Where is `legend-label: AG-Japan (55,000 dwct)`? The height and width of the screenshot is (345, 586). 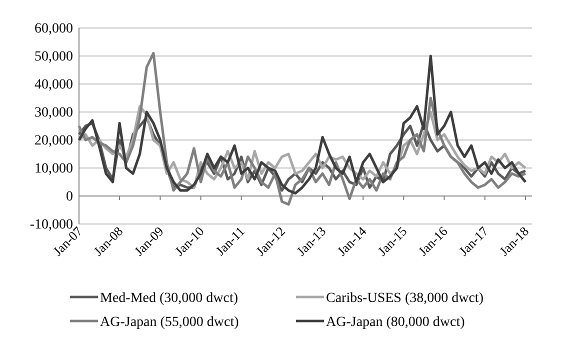 legend-label: AG-Japan (55,000 dwct) is located at coordinates (170, 322).